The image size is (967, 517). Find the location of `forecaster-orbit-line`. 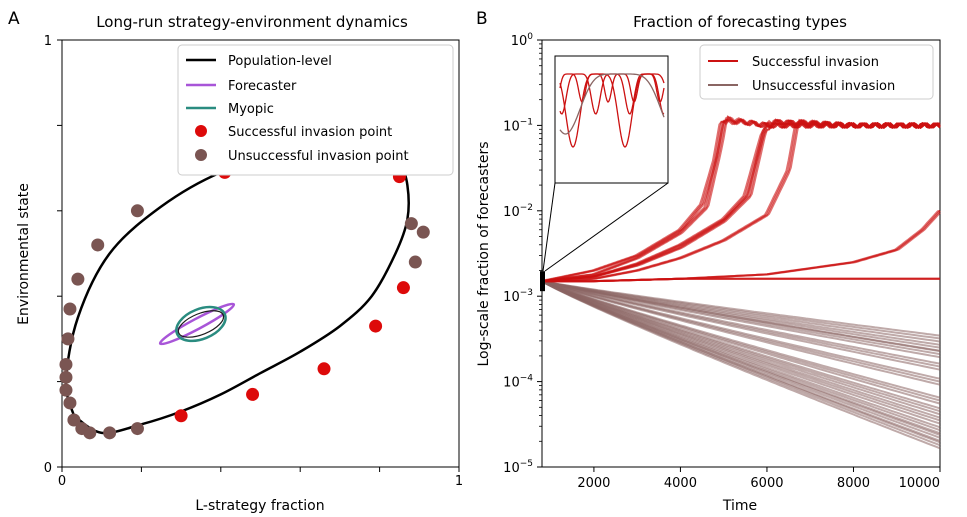

forecaster-orbit-line is located at coordinates (197, 324).